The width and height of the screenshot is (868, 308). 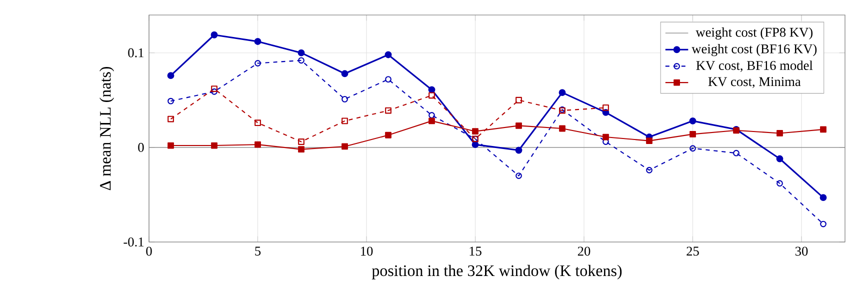 What do you see at coordinates (754, 66) in the screenshot?
I see `legend-label: KV cost, BF16 model` at bounding box center [754, 66].